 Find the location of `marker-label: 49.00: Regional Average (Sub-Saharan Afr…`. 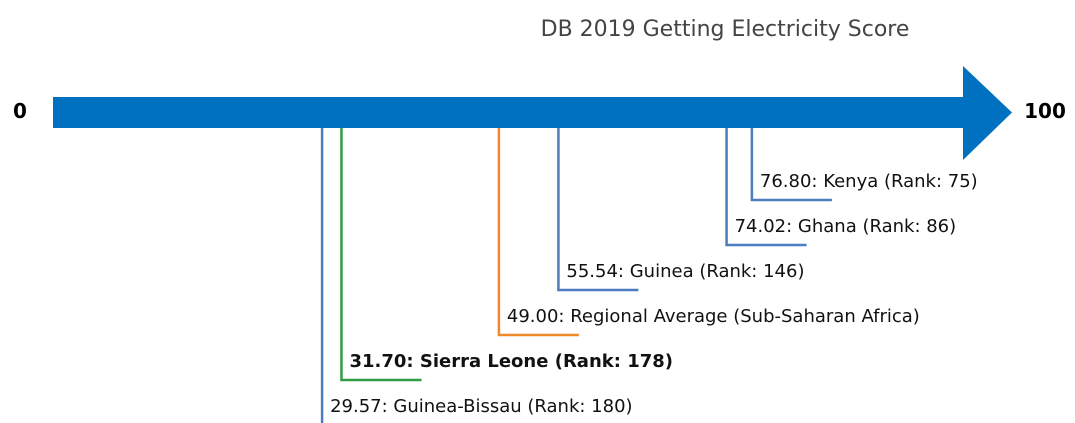

marker-label: 49.00: Regional Average (Sub-Saharan Afr… is located at coordinates (713, 316).